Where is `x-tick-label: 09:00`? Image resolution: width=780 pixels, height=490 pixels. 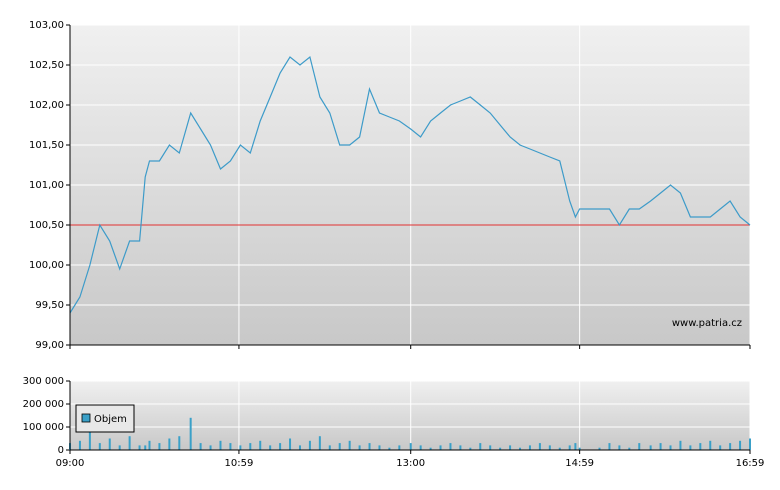
x-tick-label: 09:00 is located at coordinates (70, 463).